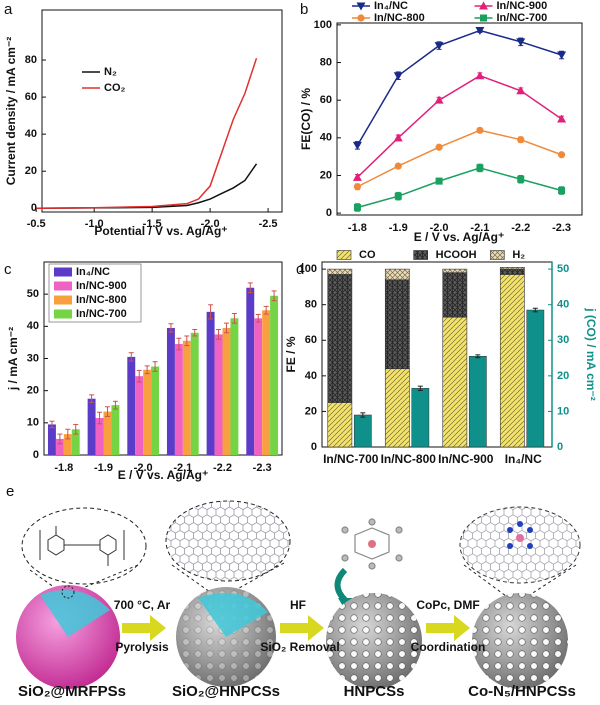 This screenshot has height=705, width=600. Describe the element at coordinates (226, 691) in the screenshot. I see `stage-label: SiO₂@HNPCSs` at that location.